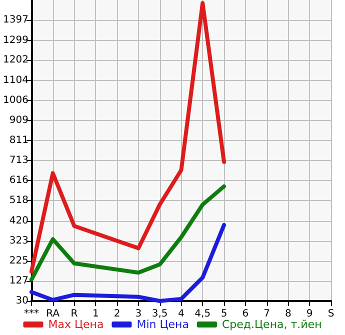 Image resolution: width=345 pixels, height=335 pixels. Describe the element at coordinates (202, 314) in the screenshot. I see `x-tick-label: 4,5` at that location.